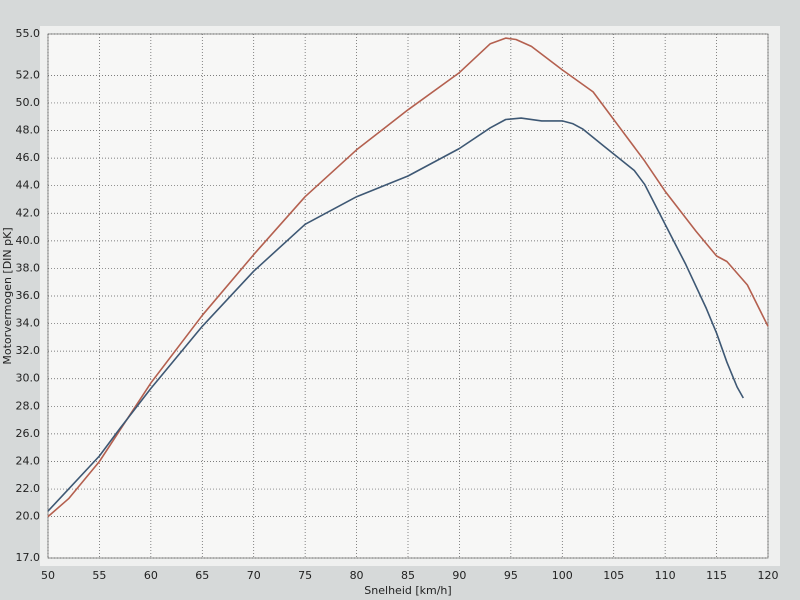 This screenshot has height=600, width=800. I want to click on y-tick-label: 48.0, so click(28, 130).